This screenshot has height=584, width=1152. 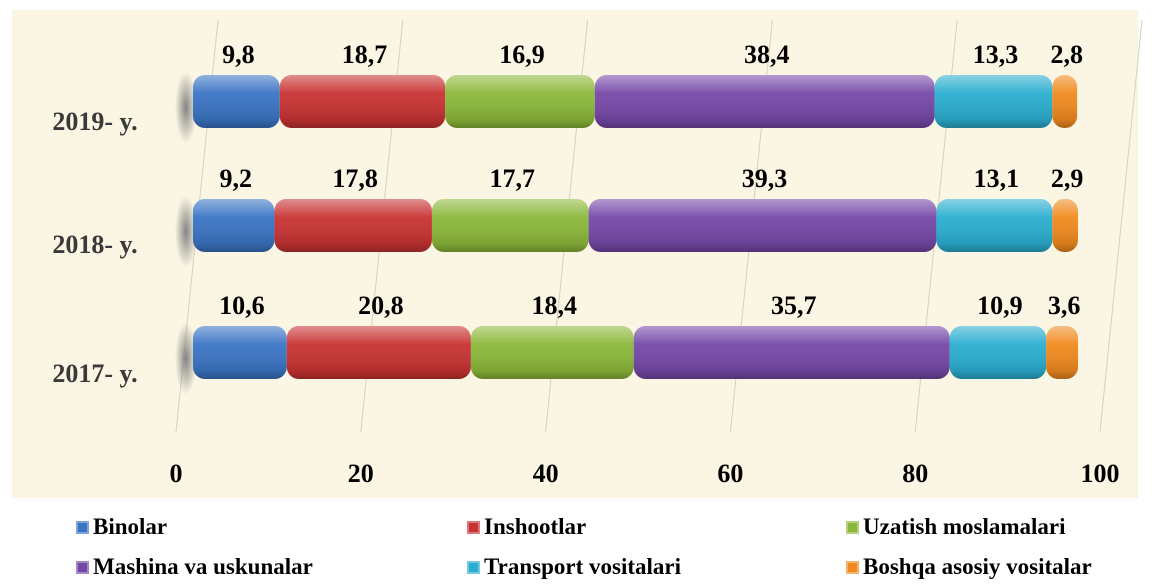 I want to click on legend-item-inshootlar: Inshootlar, so click(x=526, y=527).